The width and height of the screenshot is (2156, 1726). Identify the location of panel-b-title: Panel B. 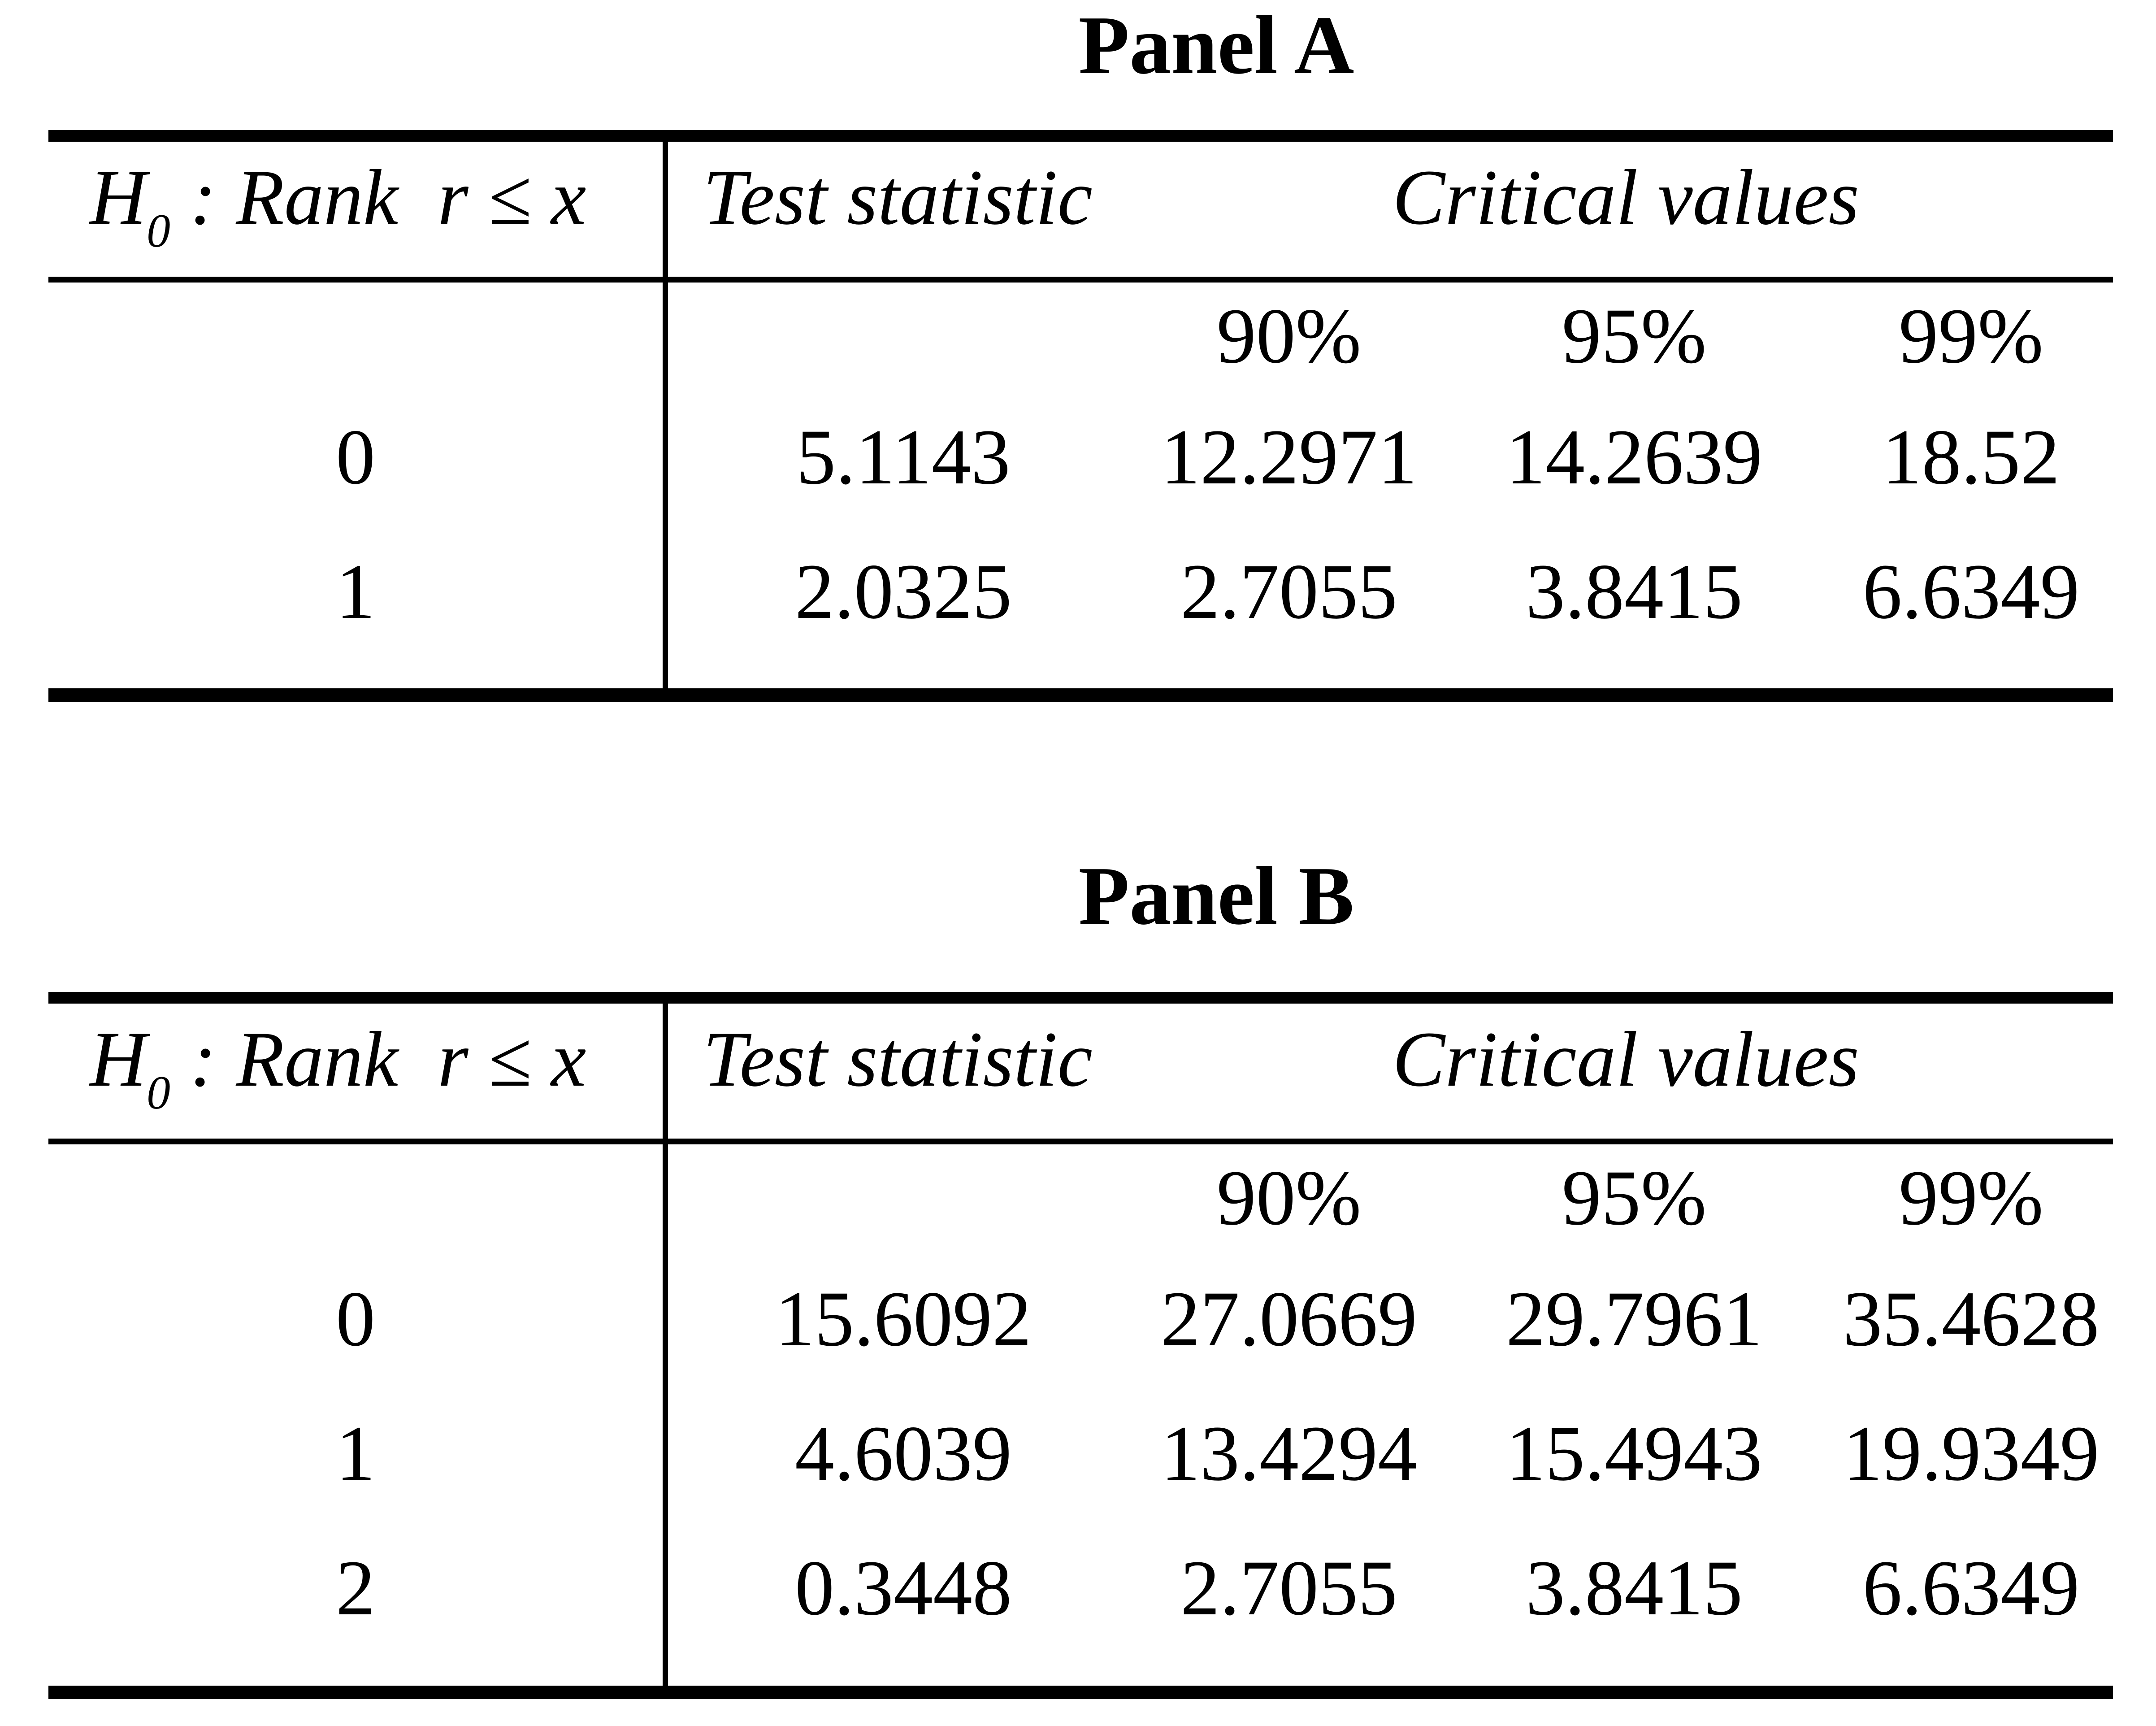
(1216, 896).